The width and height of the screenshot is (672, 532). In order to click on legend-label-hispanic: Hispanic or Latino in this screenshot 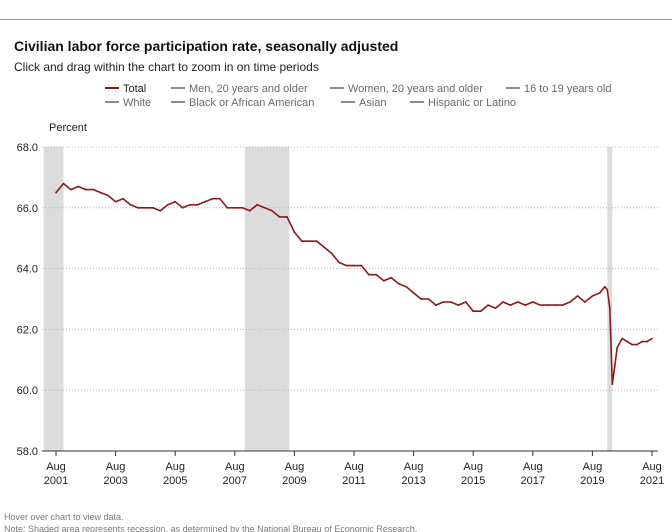, I will do `click(472, 103)`.